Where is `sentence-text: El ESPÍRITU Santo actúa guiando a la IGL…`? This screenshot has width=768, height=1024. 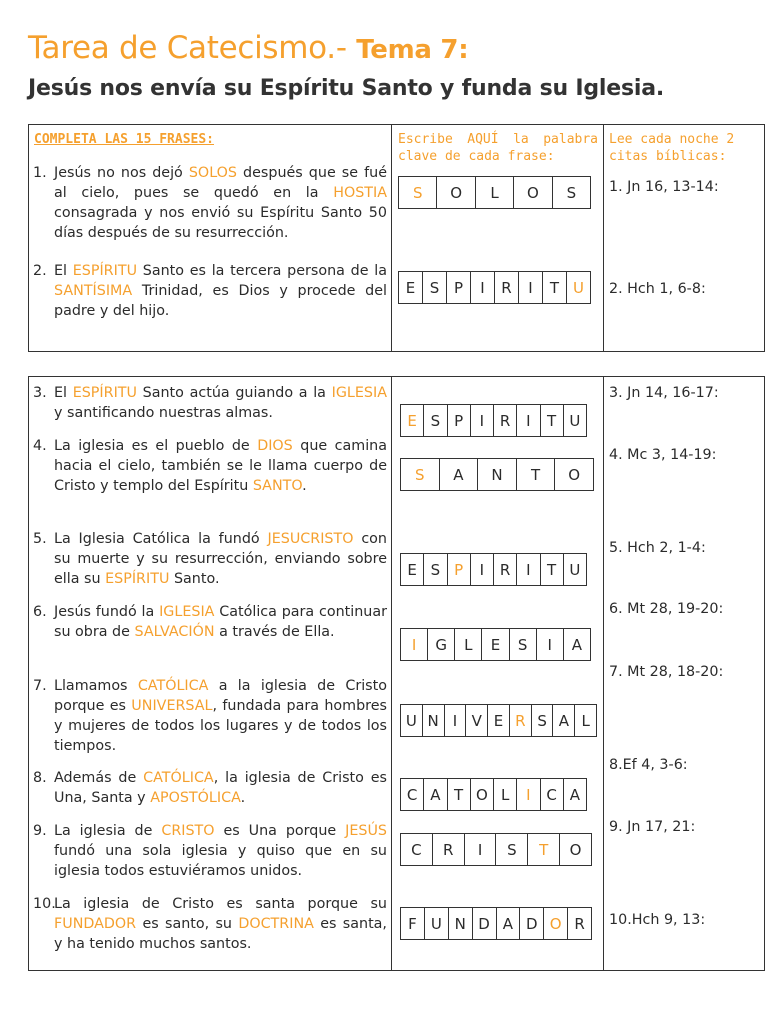
sentence-text: El ESPÍRITU Santo actúa guiando a la IGL… is located at coordinates (220, 403).